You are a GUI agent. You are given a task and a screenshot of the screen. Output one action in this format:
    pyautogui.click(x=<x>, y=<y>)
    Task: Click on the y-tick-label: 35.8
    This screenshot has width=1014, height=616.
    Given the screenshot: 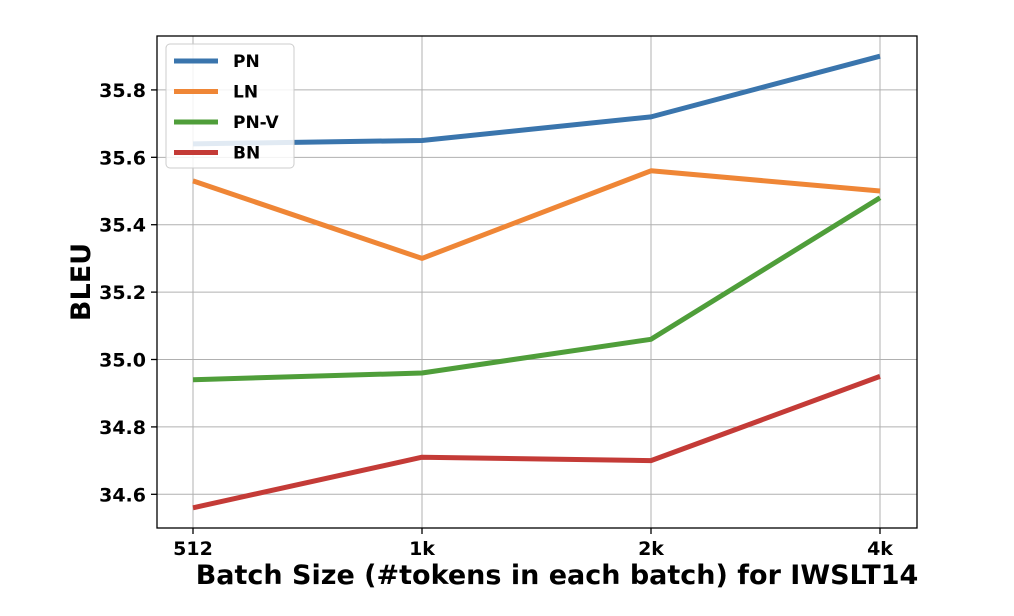 What is the action you would take?
    pyautogui.click(x=122, y=91)
    